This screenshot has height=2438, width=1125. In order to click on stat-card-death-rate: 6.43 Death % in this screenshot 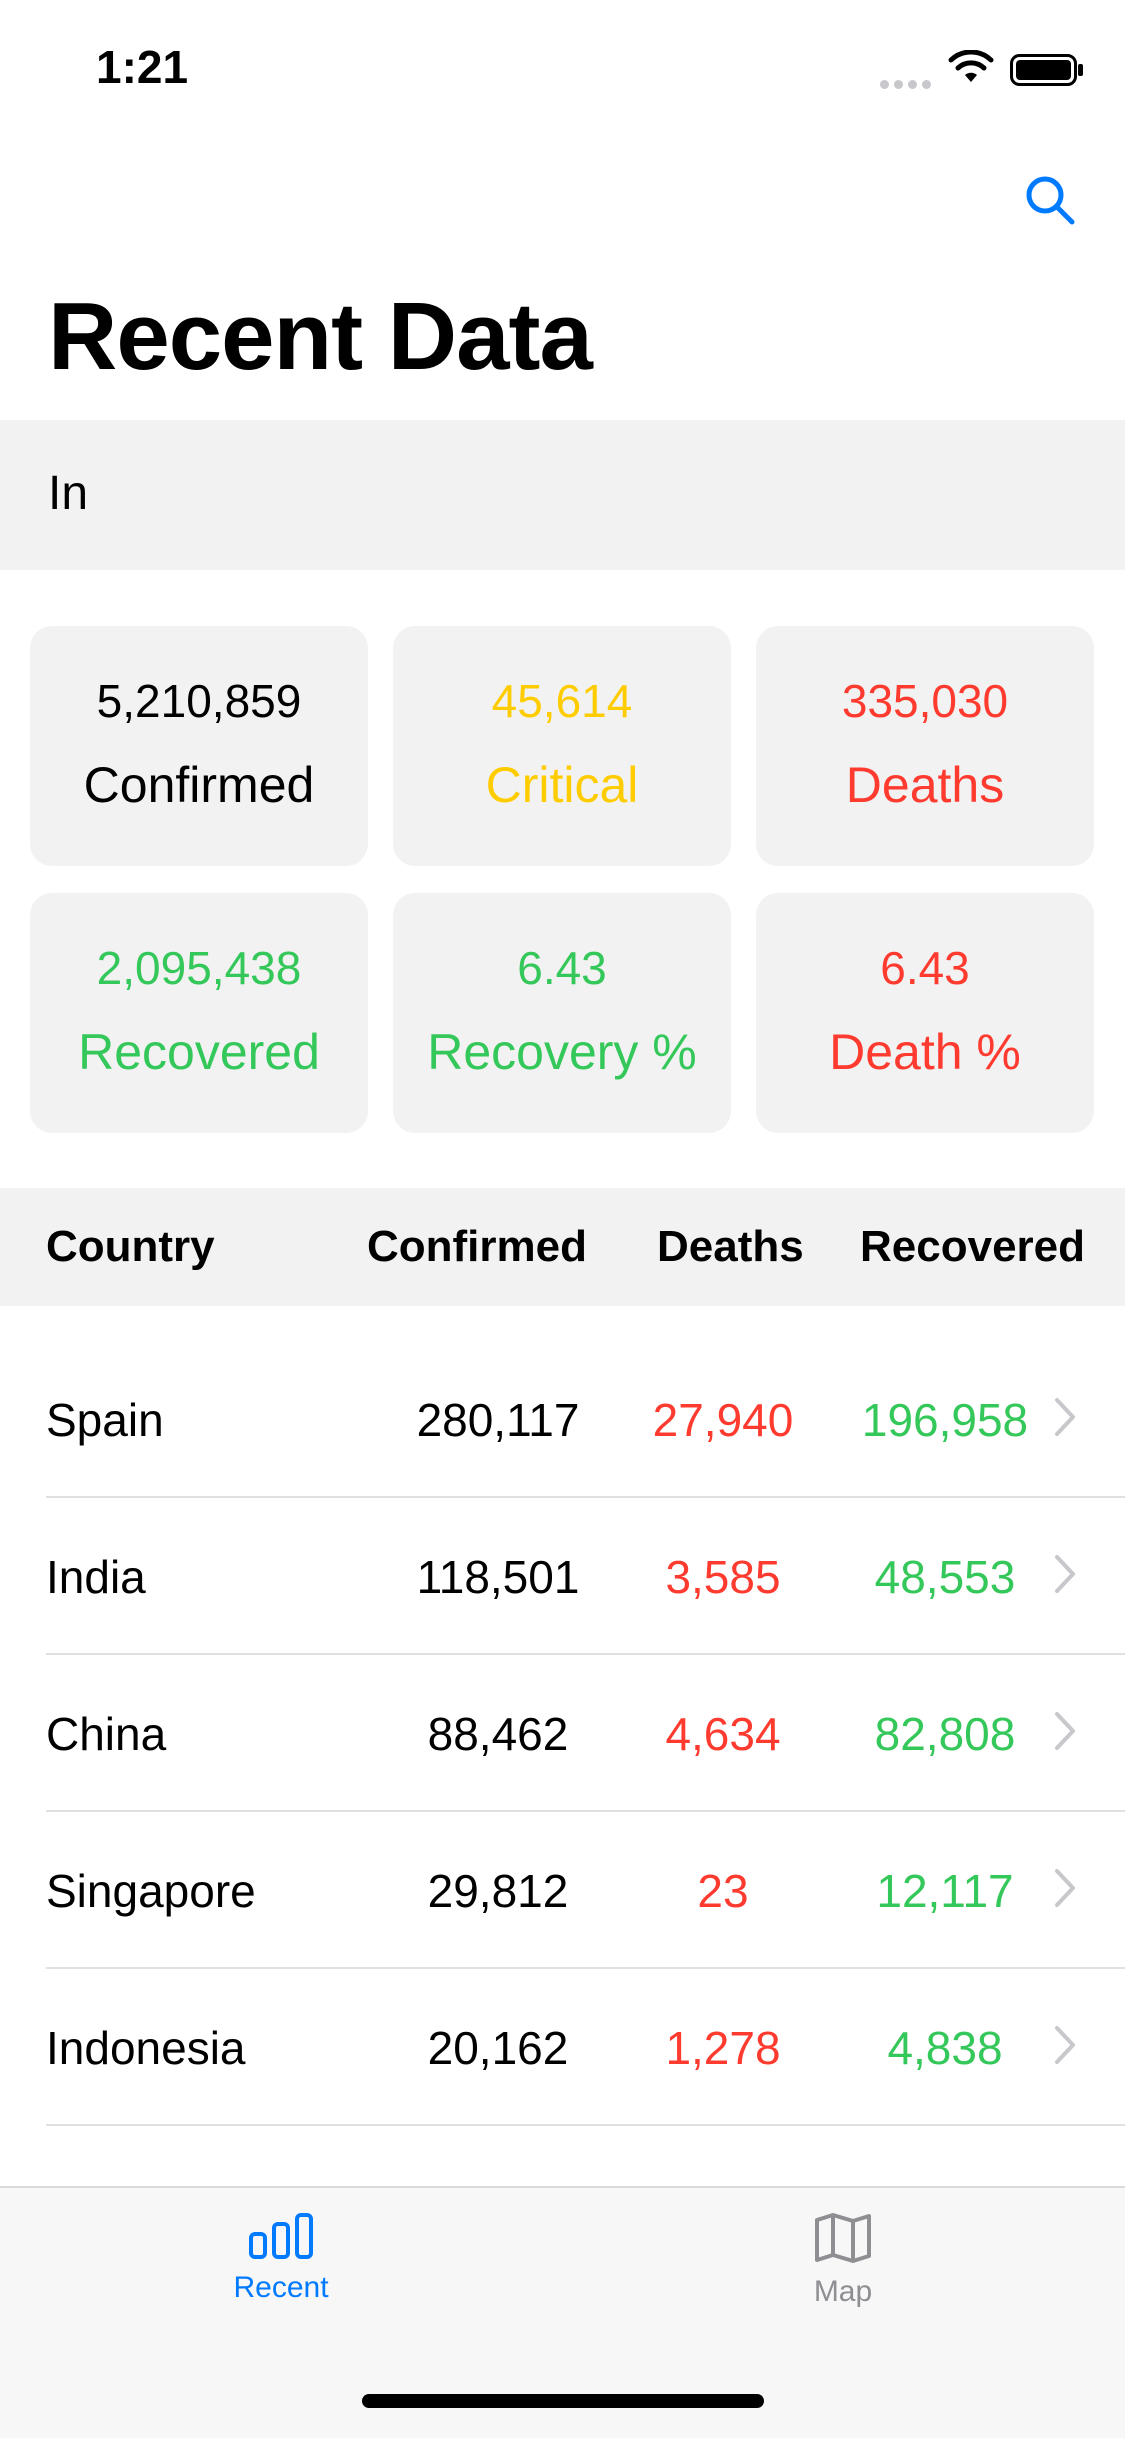, I will do `click(925, 1013)`.